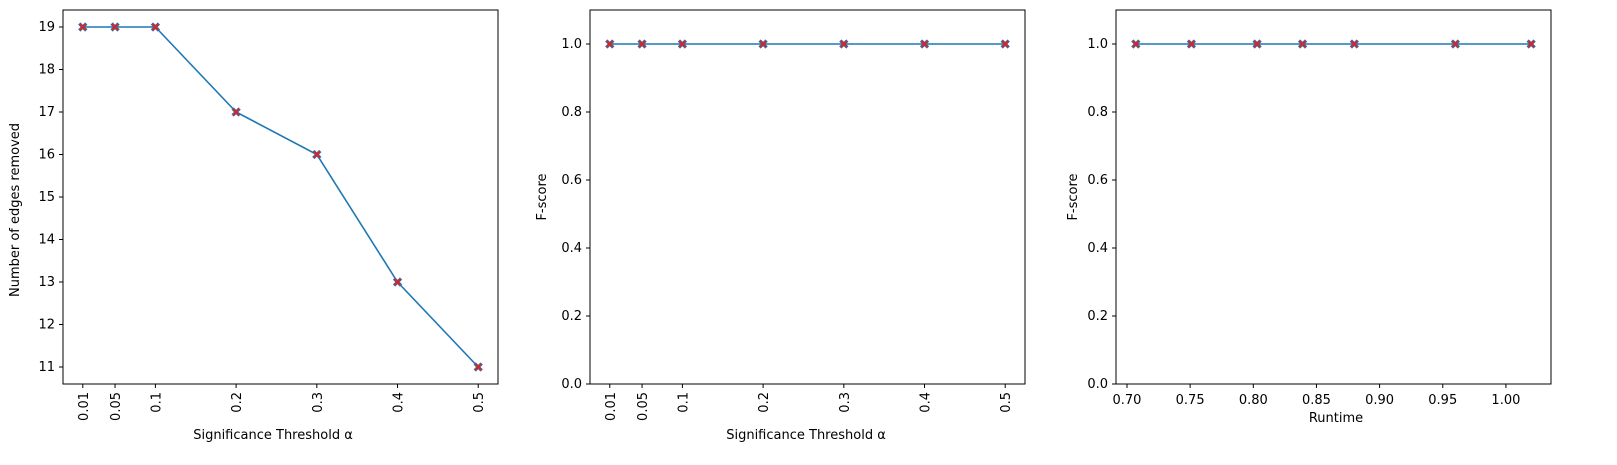  I want to click on y-tick-label: 13, so click(46, 282).